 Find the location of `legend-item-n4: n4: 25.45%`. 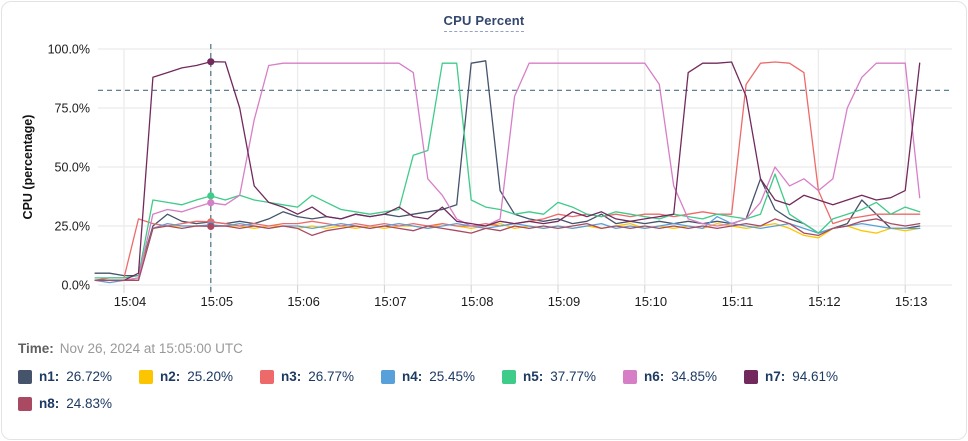

legend-item-n4: n4: 25.45% is located at coordinates (441, 376).